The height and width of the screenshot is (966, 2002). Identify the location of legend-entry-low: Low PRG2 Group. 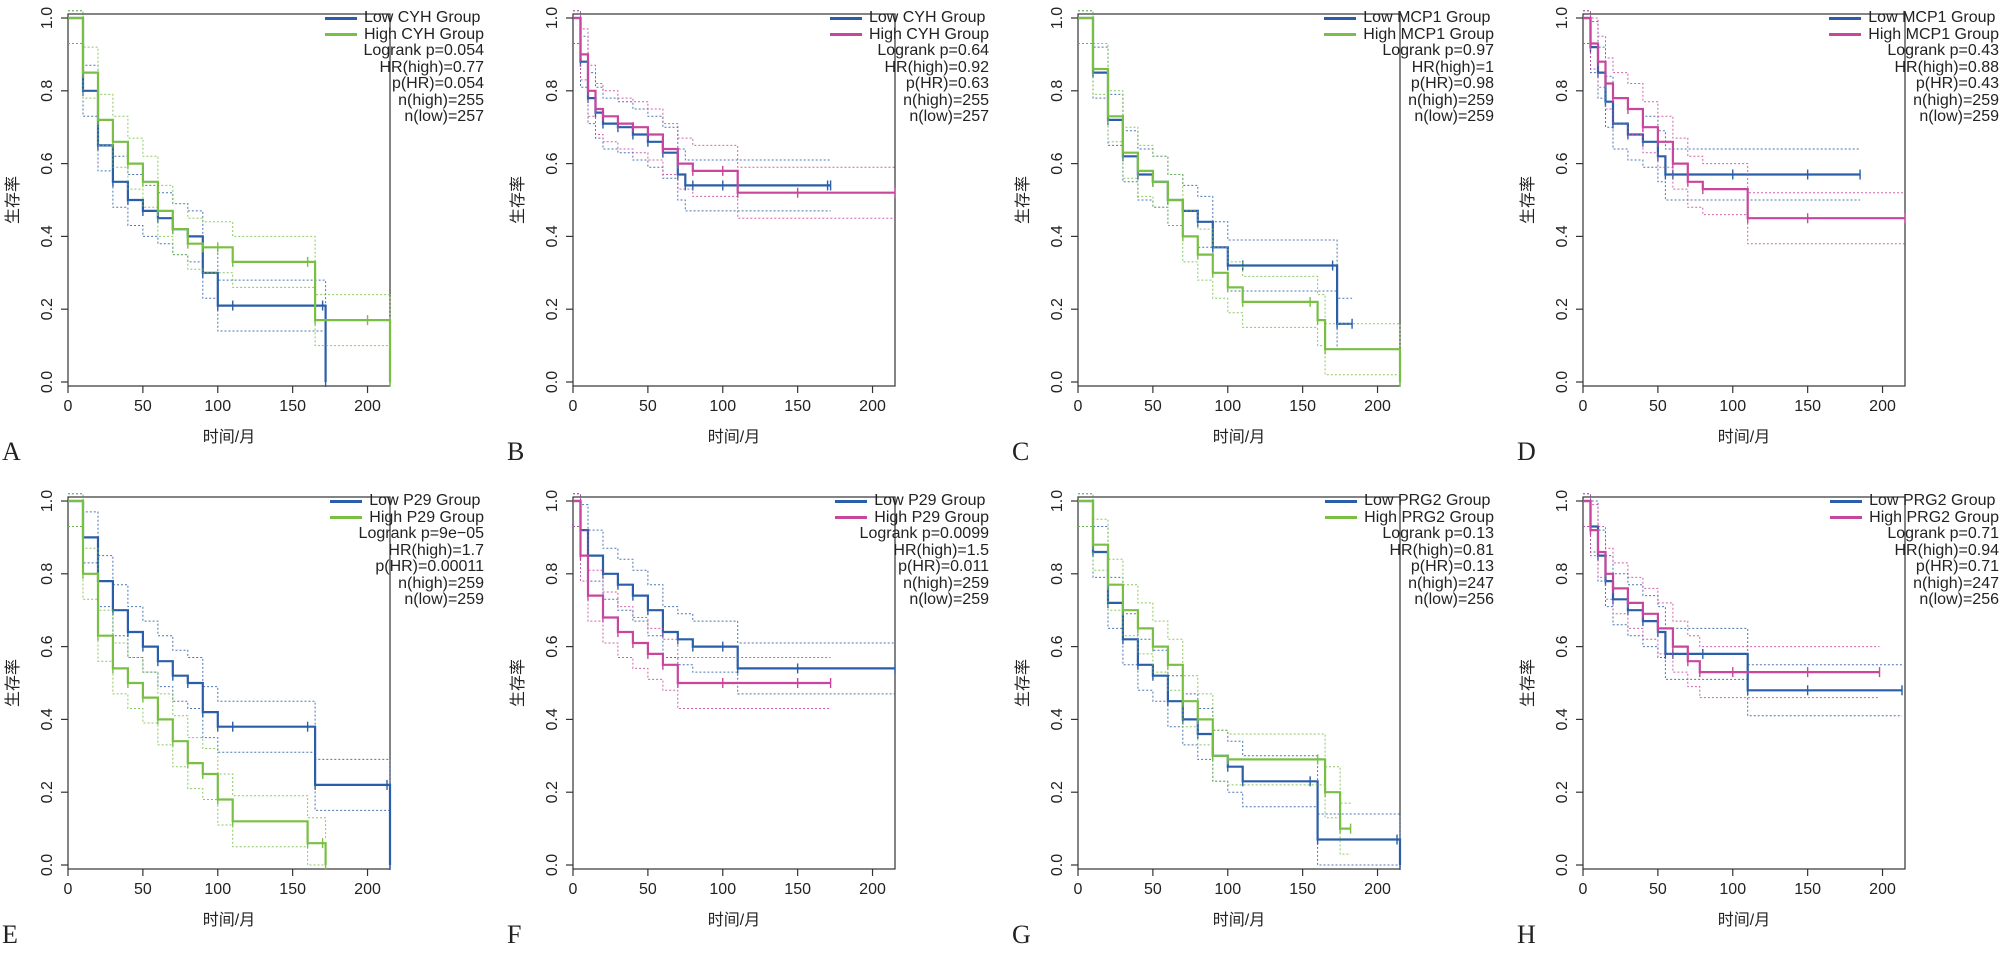
(1914, 501).